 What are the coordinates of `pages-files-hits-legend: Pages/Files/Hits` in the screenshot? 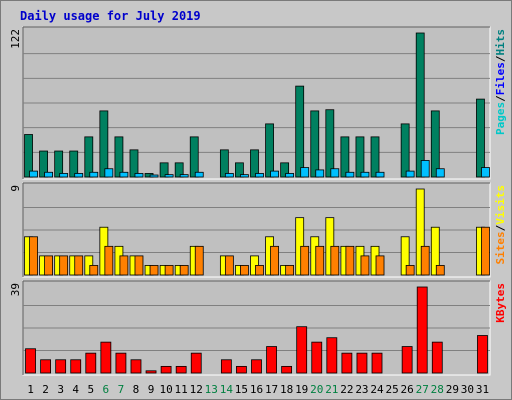 It's located at (500, 82).